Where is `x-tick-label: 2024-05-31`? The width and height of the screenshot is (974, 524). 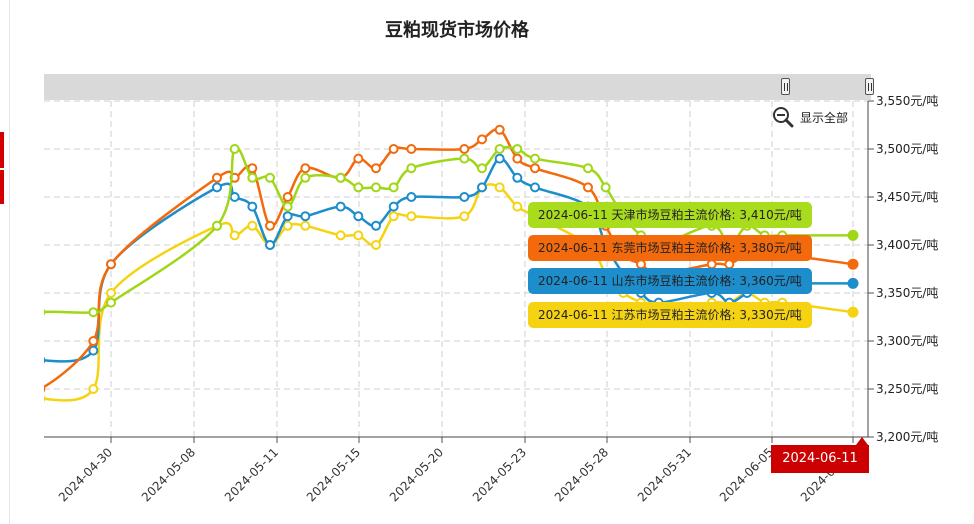 x-tick-label: 2024-05-31 is located at coordinates (664, 474).